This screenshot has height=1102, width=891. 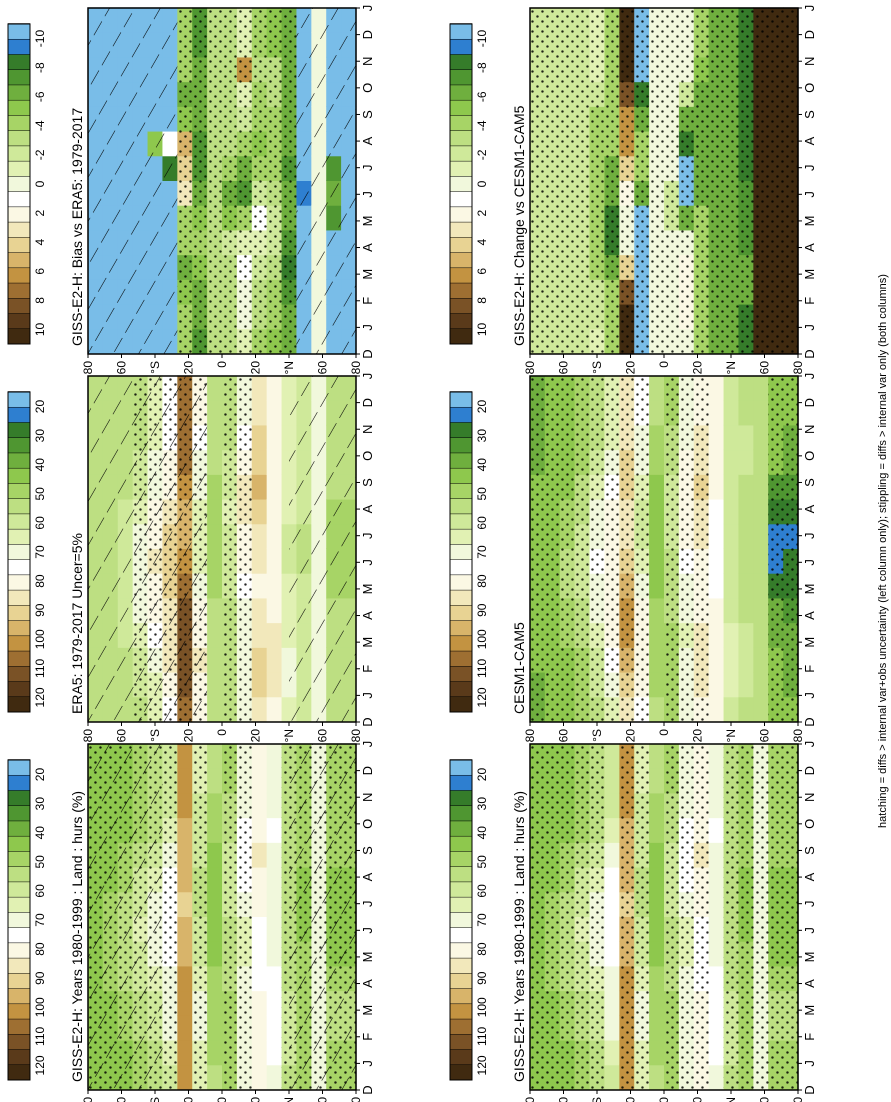 What do you see at coordinates (482, 775) in the screenshot?
I see `colorbar-tick-label: 20` at bounding box center [482, 775].